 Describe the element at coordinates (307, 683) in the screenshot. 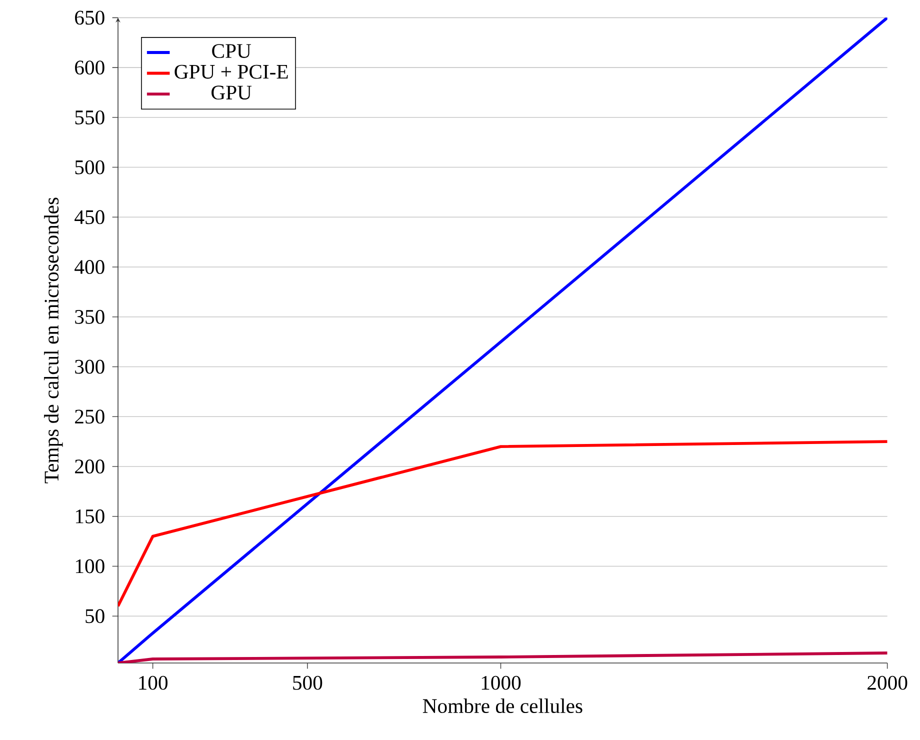

I see `x-tick-label: 500` at that location.